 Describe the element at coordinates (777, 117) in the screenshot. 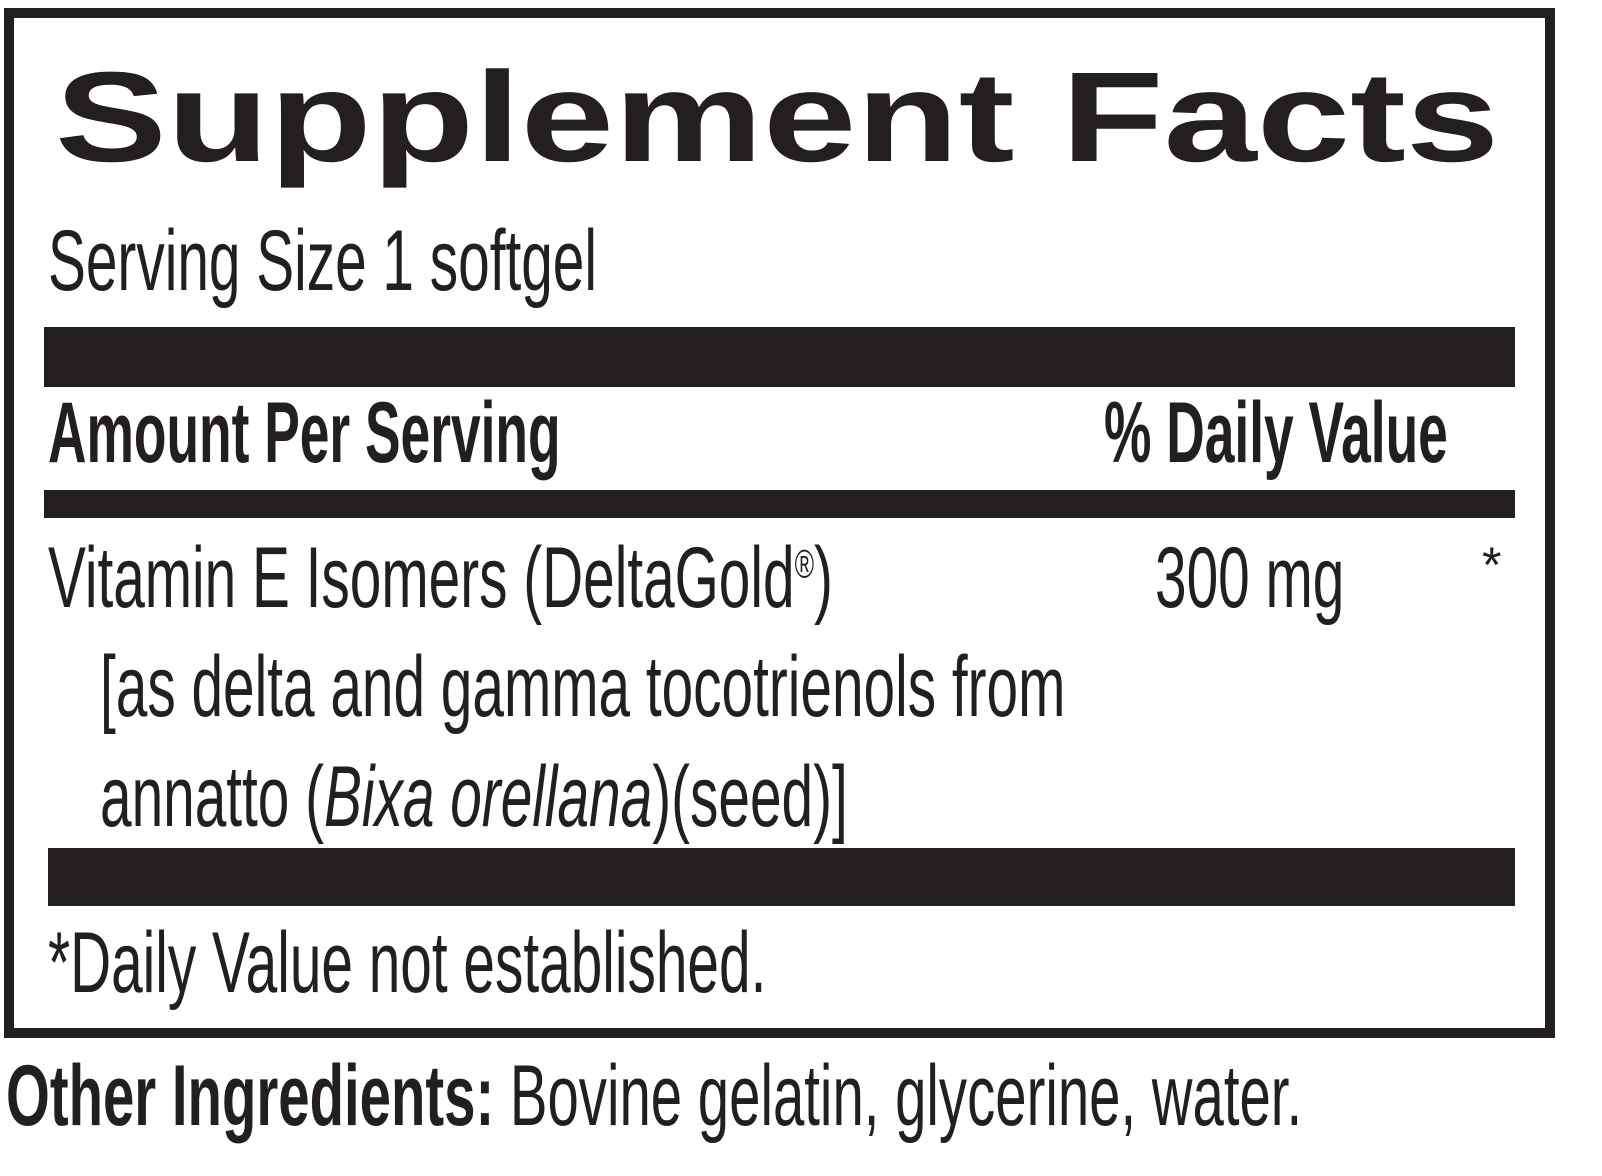

I see `panel-title: Supplement Facts` at that location.